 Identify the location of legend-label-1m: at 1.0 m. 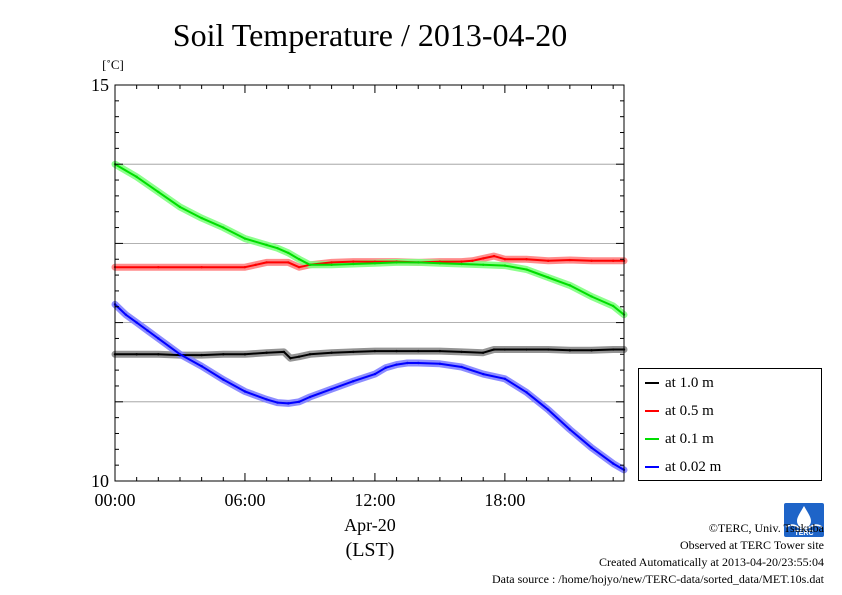
(689, 382).